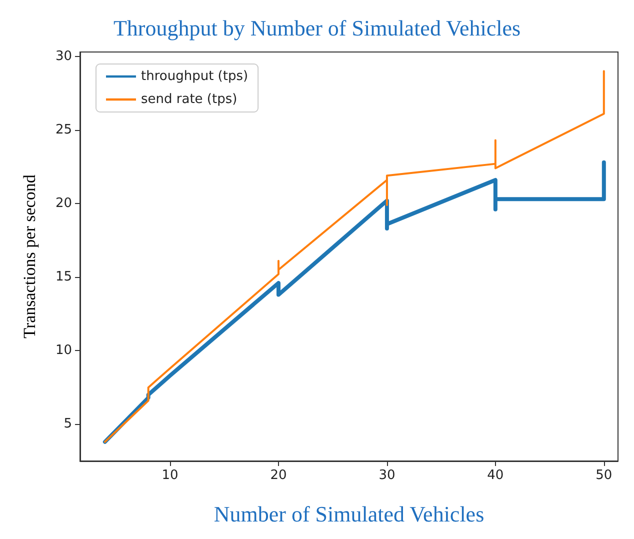 The height and width of the screenshot is (539, 634). I want to click on legend-label: throughput (tps), so click(194, 76).